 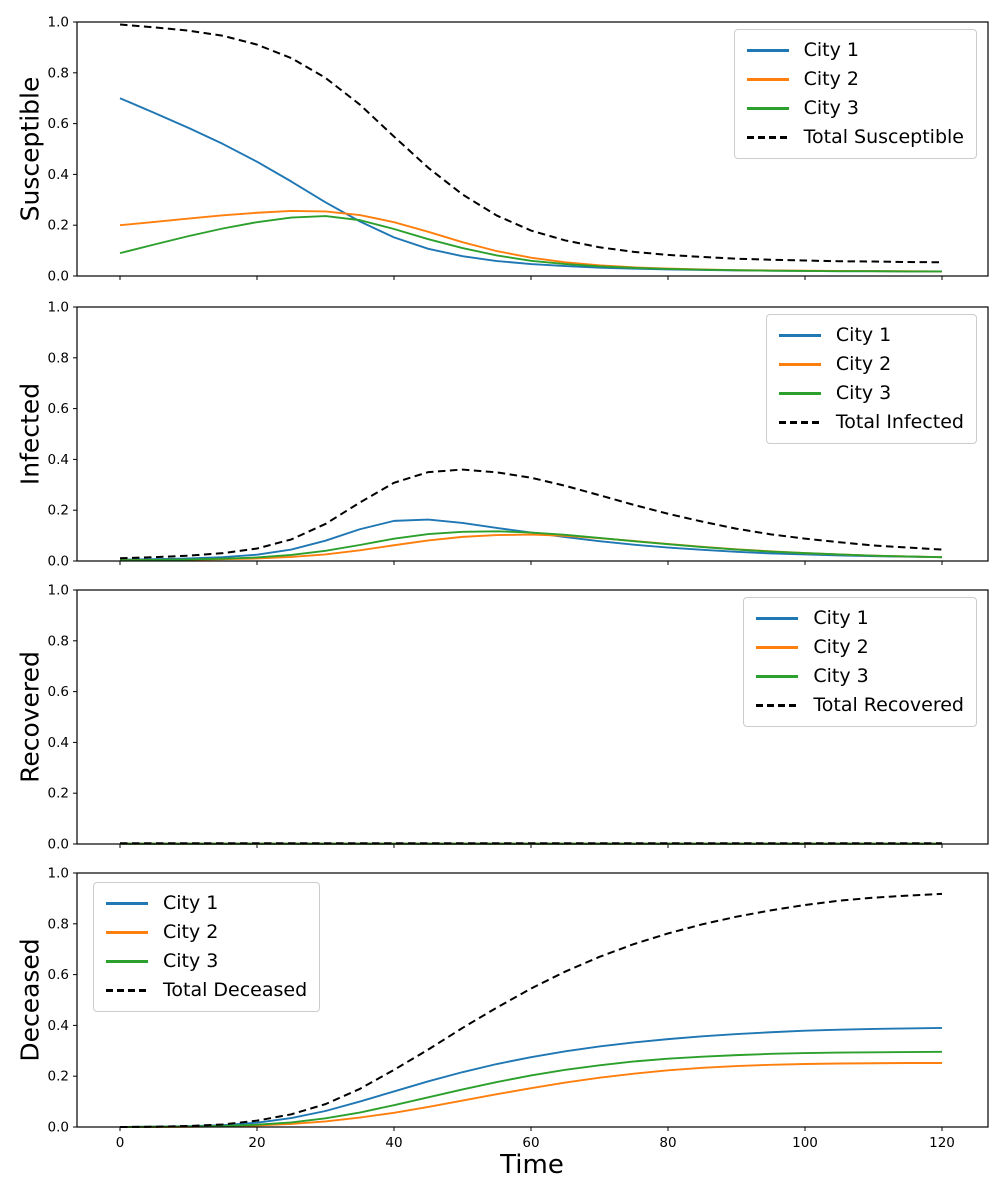 I want to click on legend-row: Total Susceptible, so click(x=855, y=137).